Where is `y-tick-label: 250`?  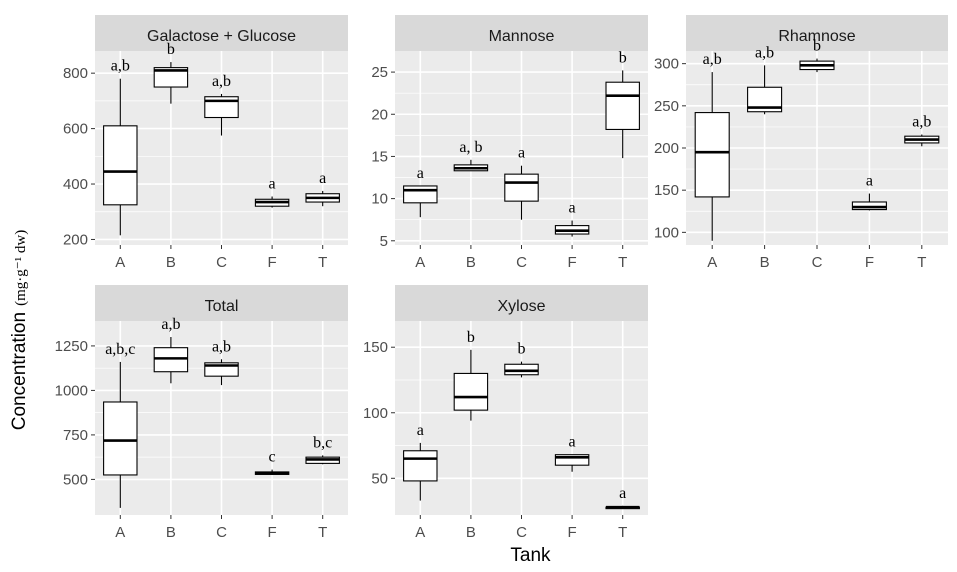
y-tick-label: 250 is located at coordinates (666, 106).